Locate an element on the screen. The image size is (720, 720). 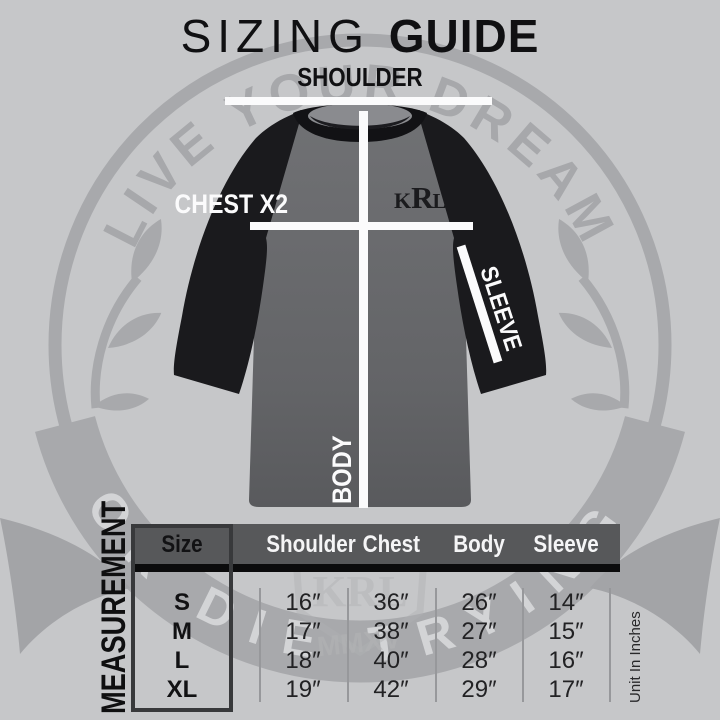
shoulder-measure-line is located at coordinates (358, 101).